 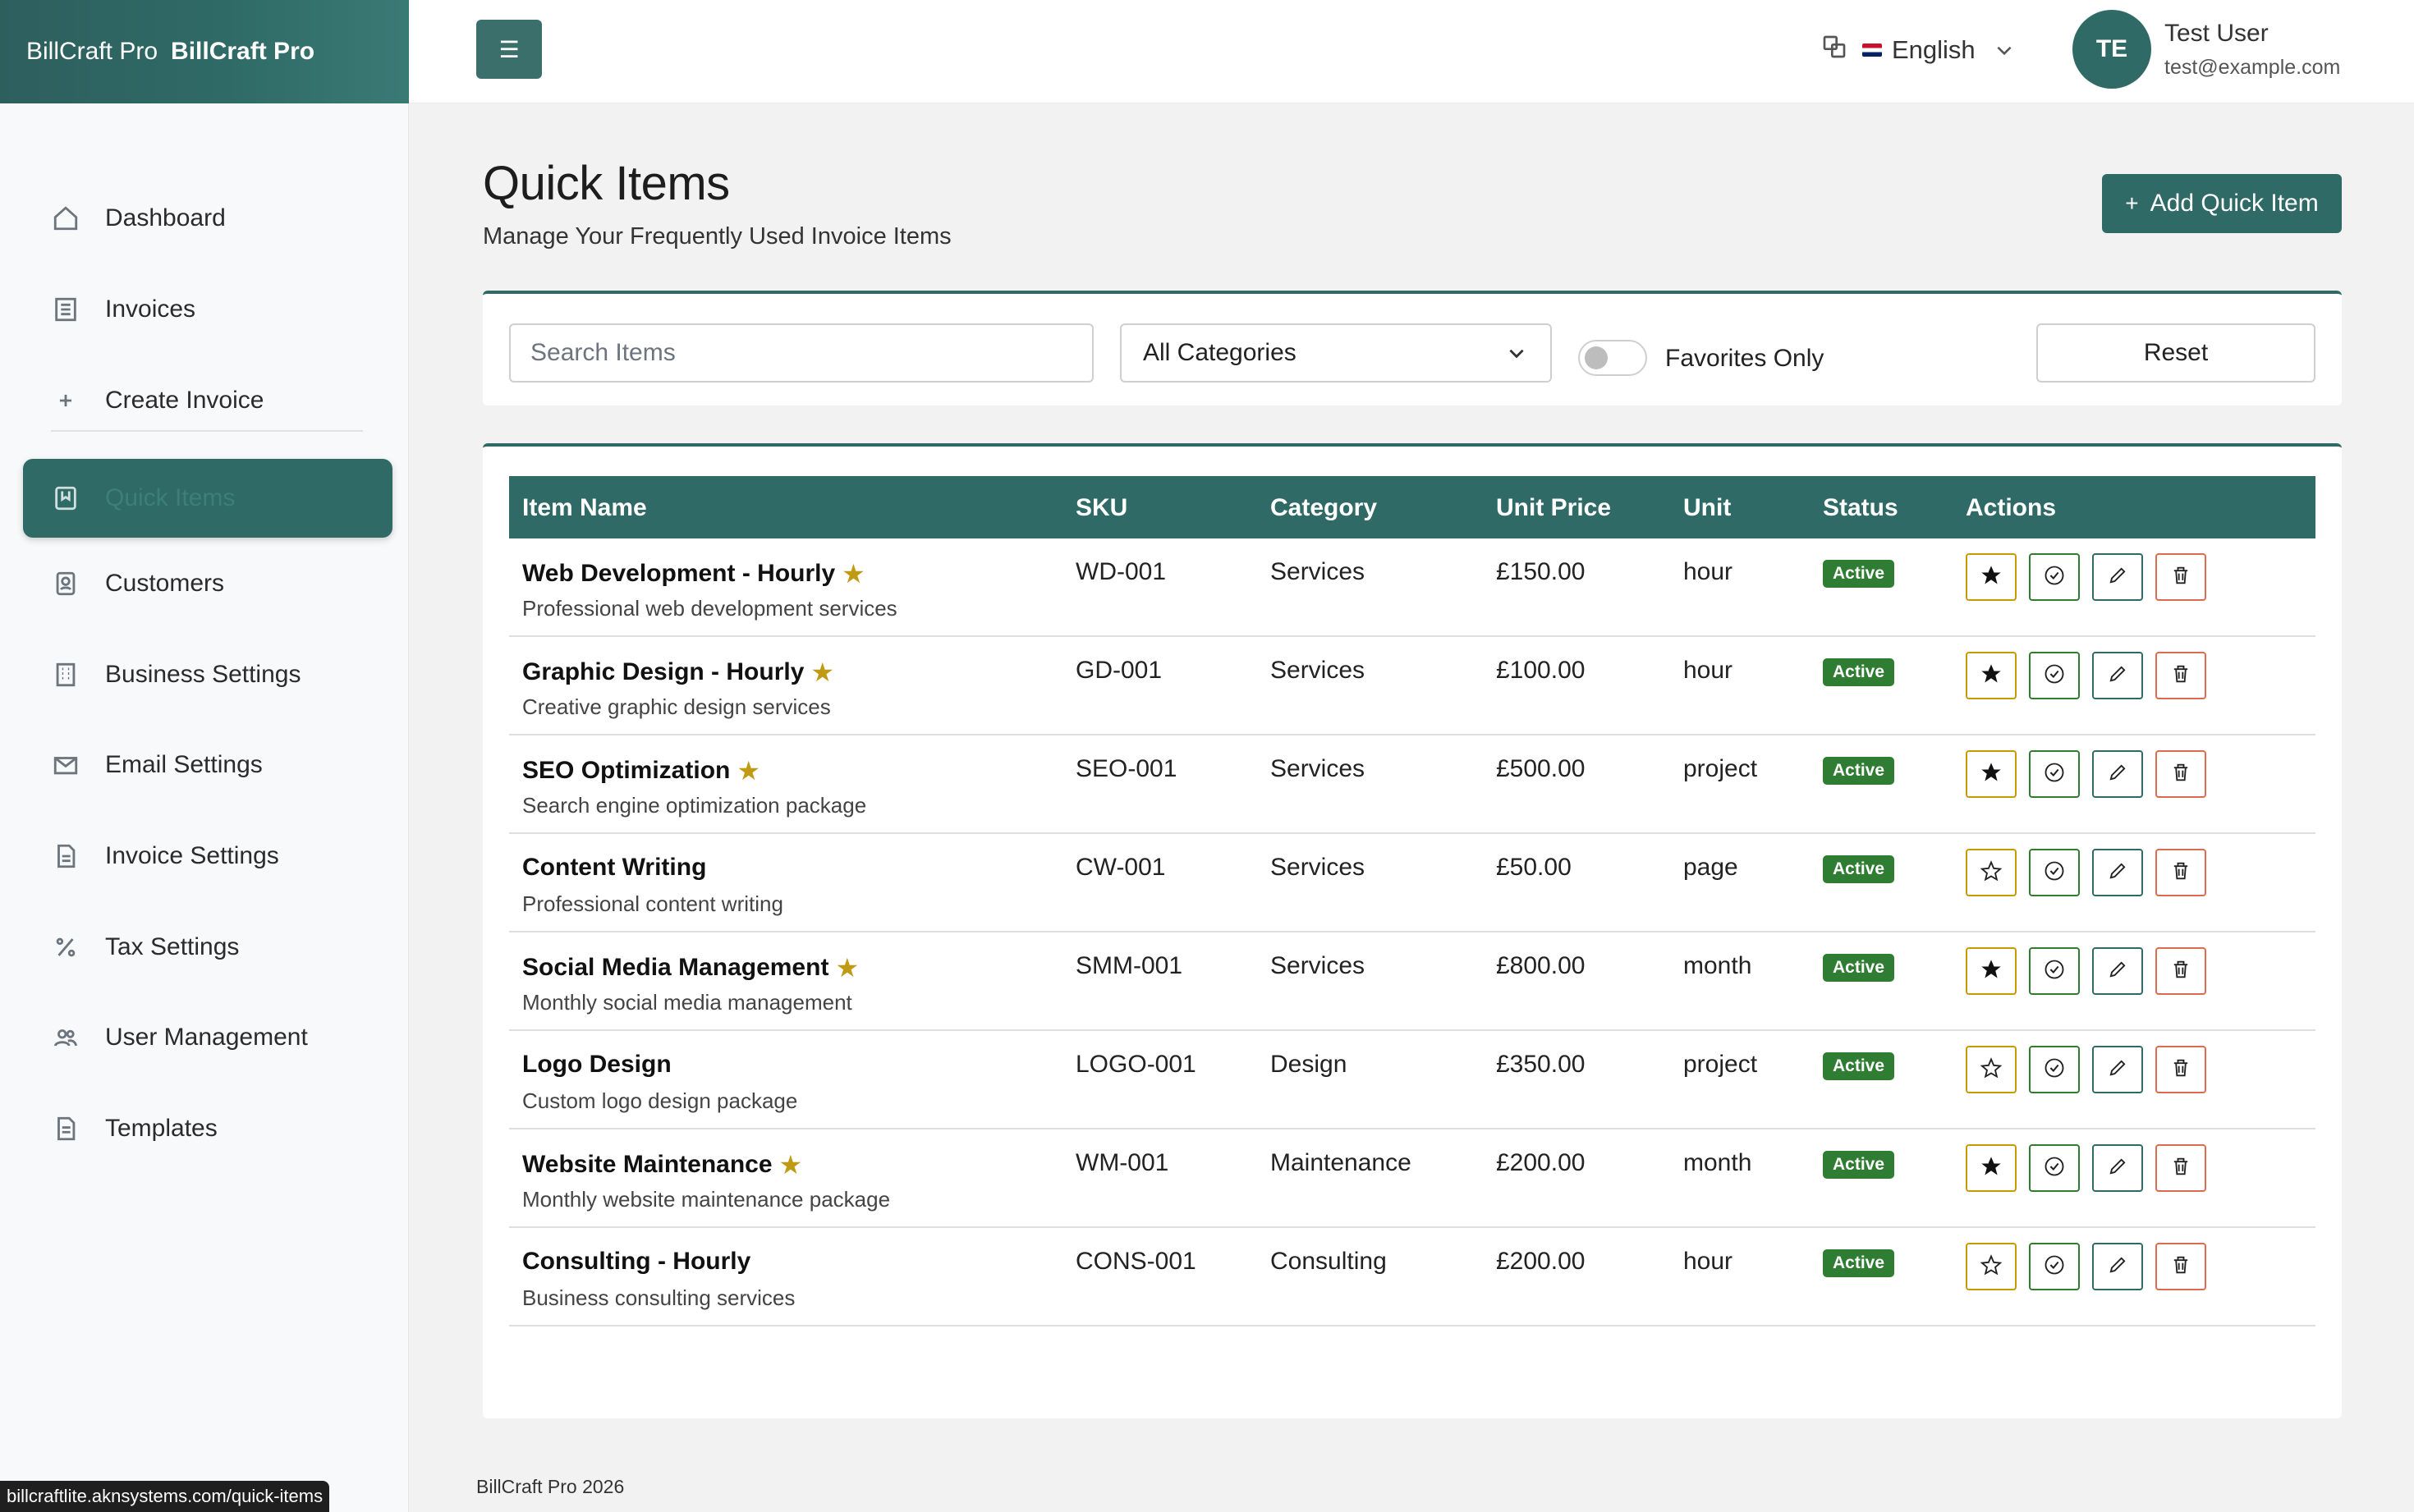 What do you see at coordinates (1324, 507) in the screenshot?
I see `column-header: Category` at bounding box center [1324, 507].